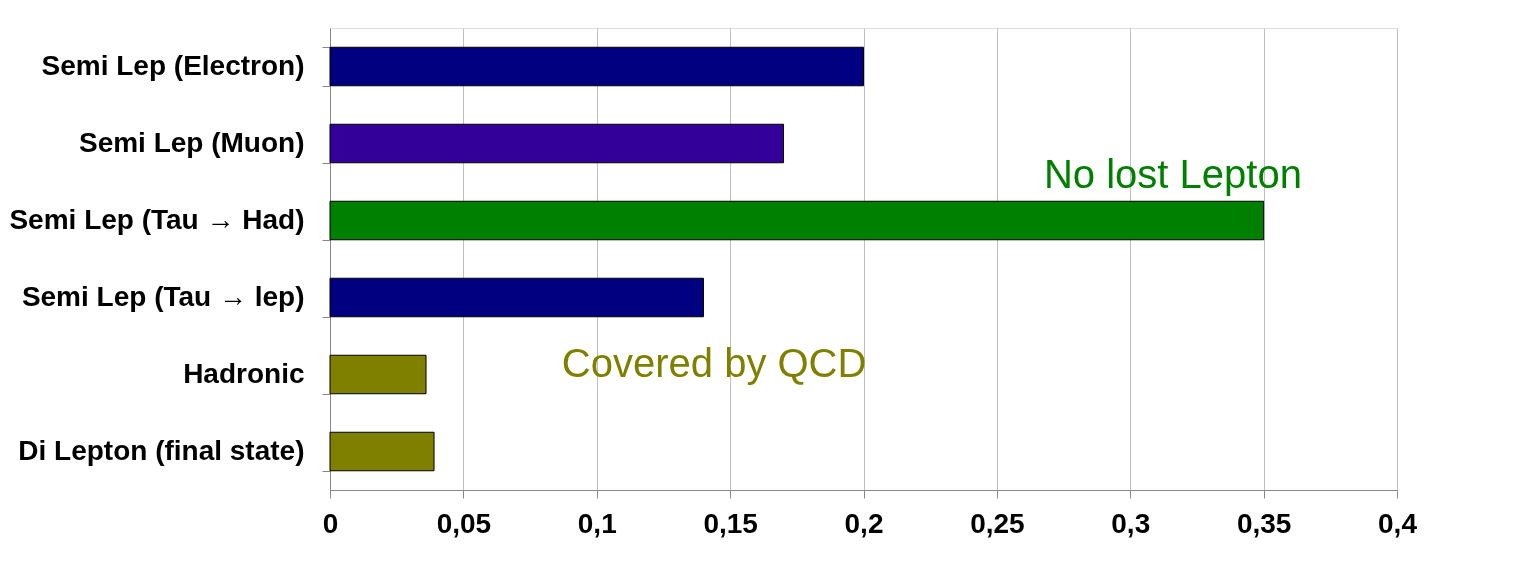  I want to click on x-tick-label: 0,35, so click(1264, 523).